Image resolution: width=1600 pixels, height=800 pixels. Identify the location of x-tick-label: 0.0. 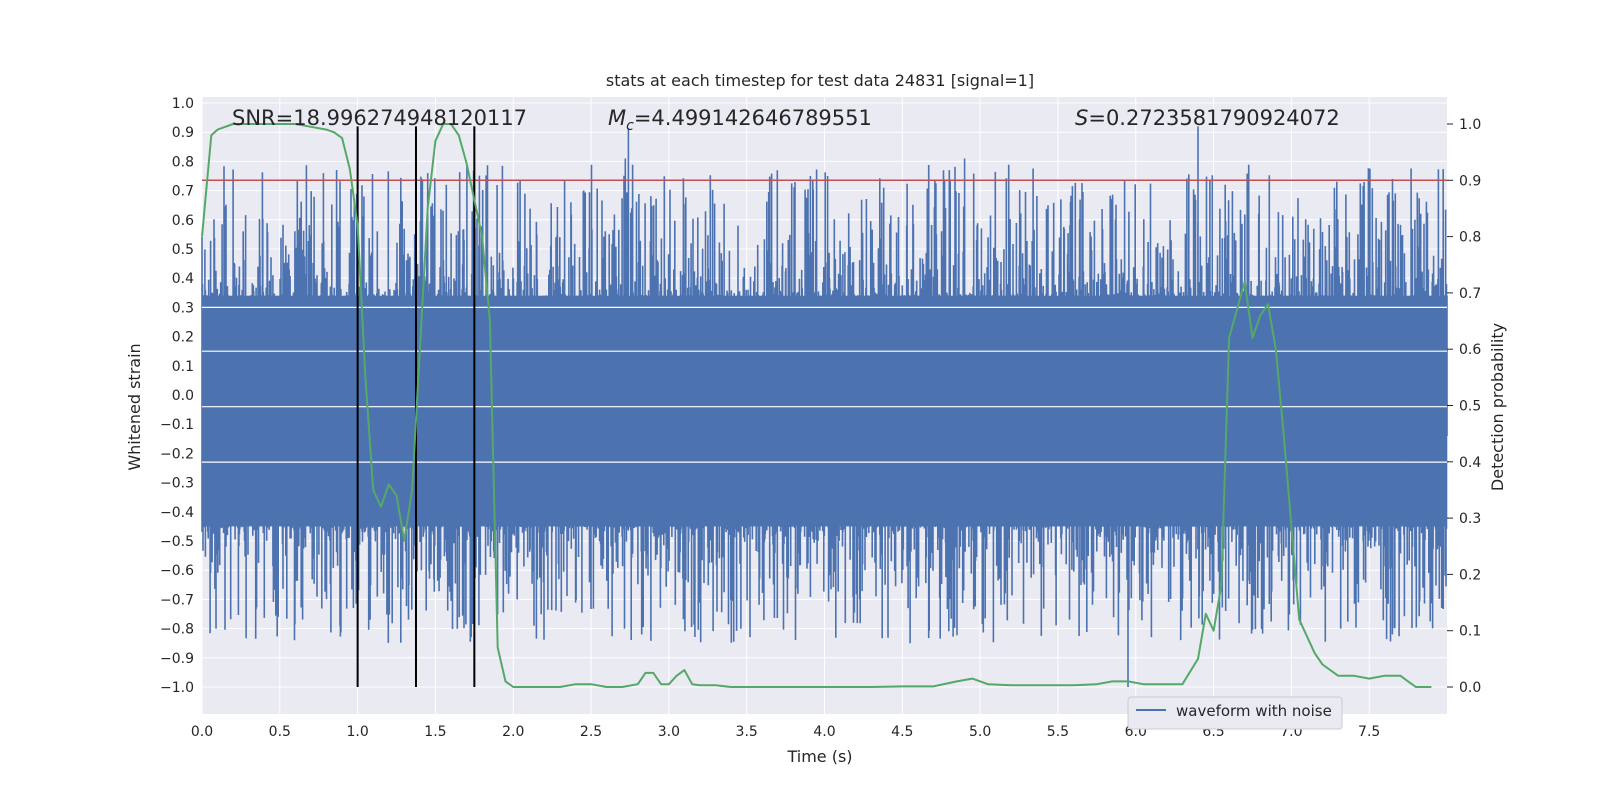
(202, 732).